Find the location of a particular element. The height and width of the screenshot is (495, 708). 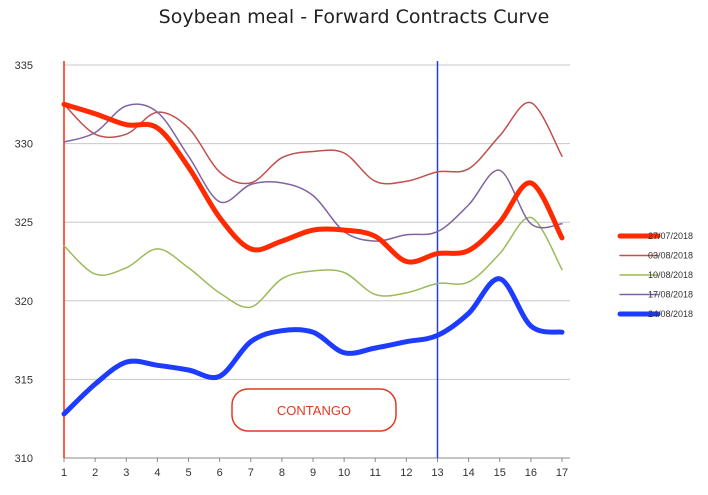

y-tick-label: 325 is located at coordinates (24, 223).